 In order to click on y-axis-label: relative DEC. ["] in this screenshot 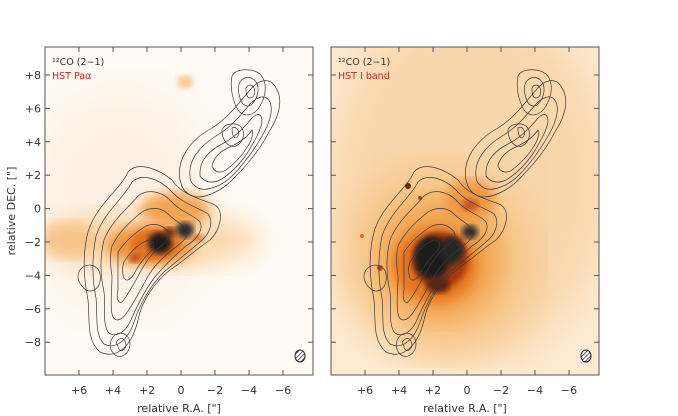, I will do `click(11, 211)`.